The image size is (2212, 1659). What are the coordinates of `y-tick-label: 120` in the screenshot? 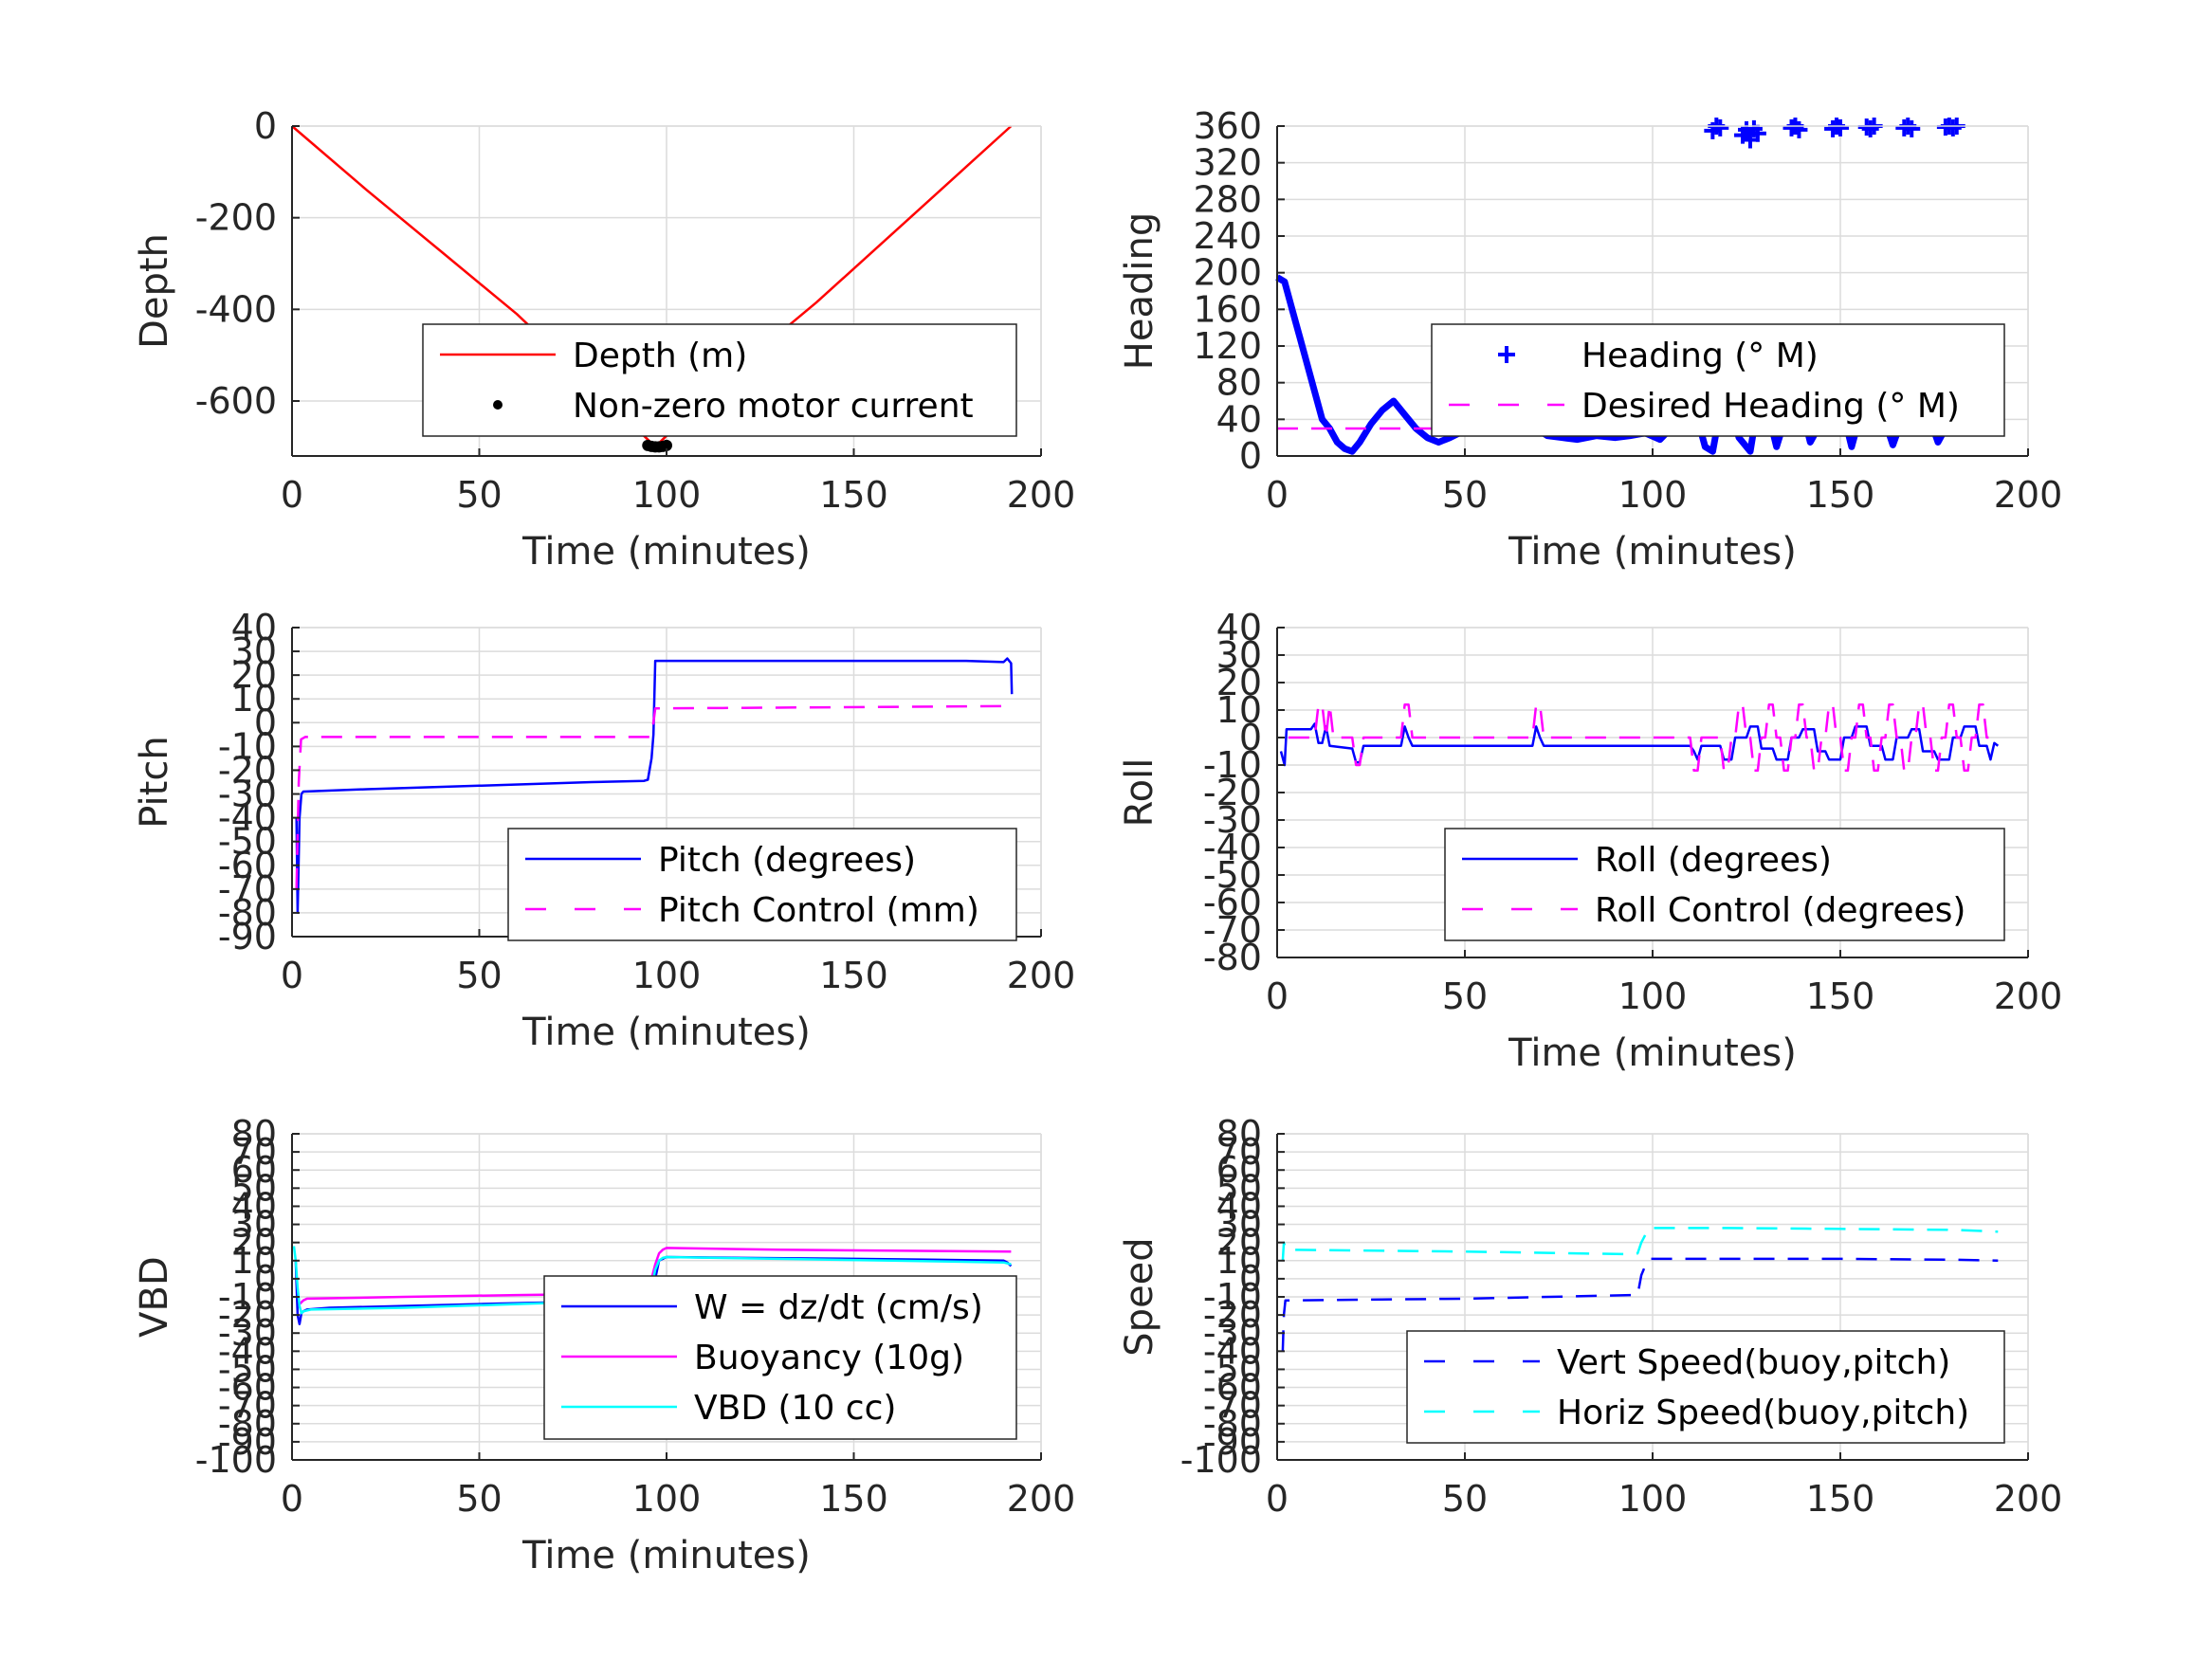 It's located at (1227, 346).